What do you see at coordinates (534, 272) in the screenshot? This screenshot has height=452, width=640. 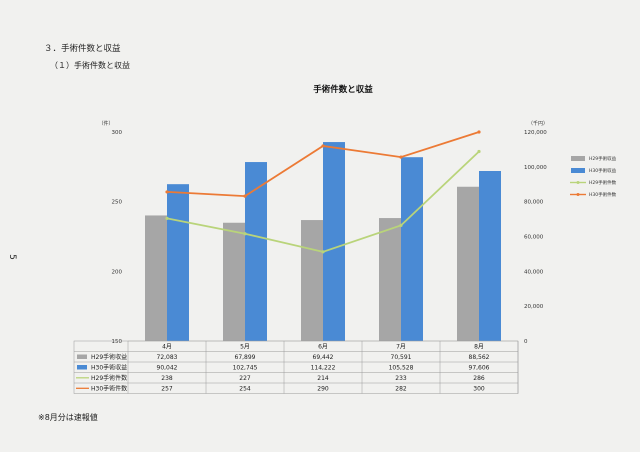 I see `right-tick-label: 40,000` at bounding box center [534, 272].